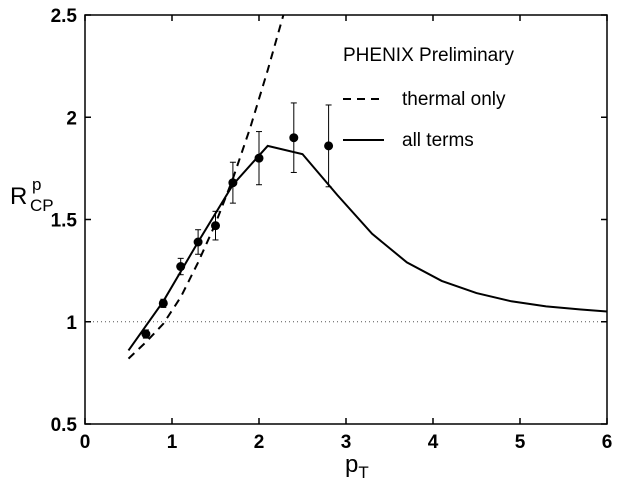 The image size is (623, 478). Describe the element at coordinates (454, 99) in the screenshot. I see `legend-label-thermal-only: thermal only` at that location.